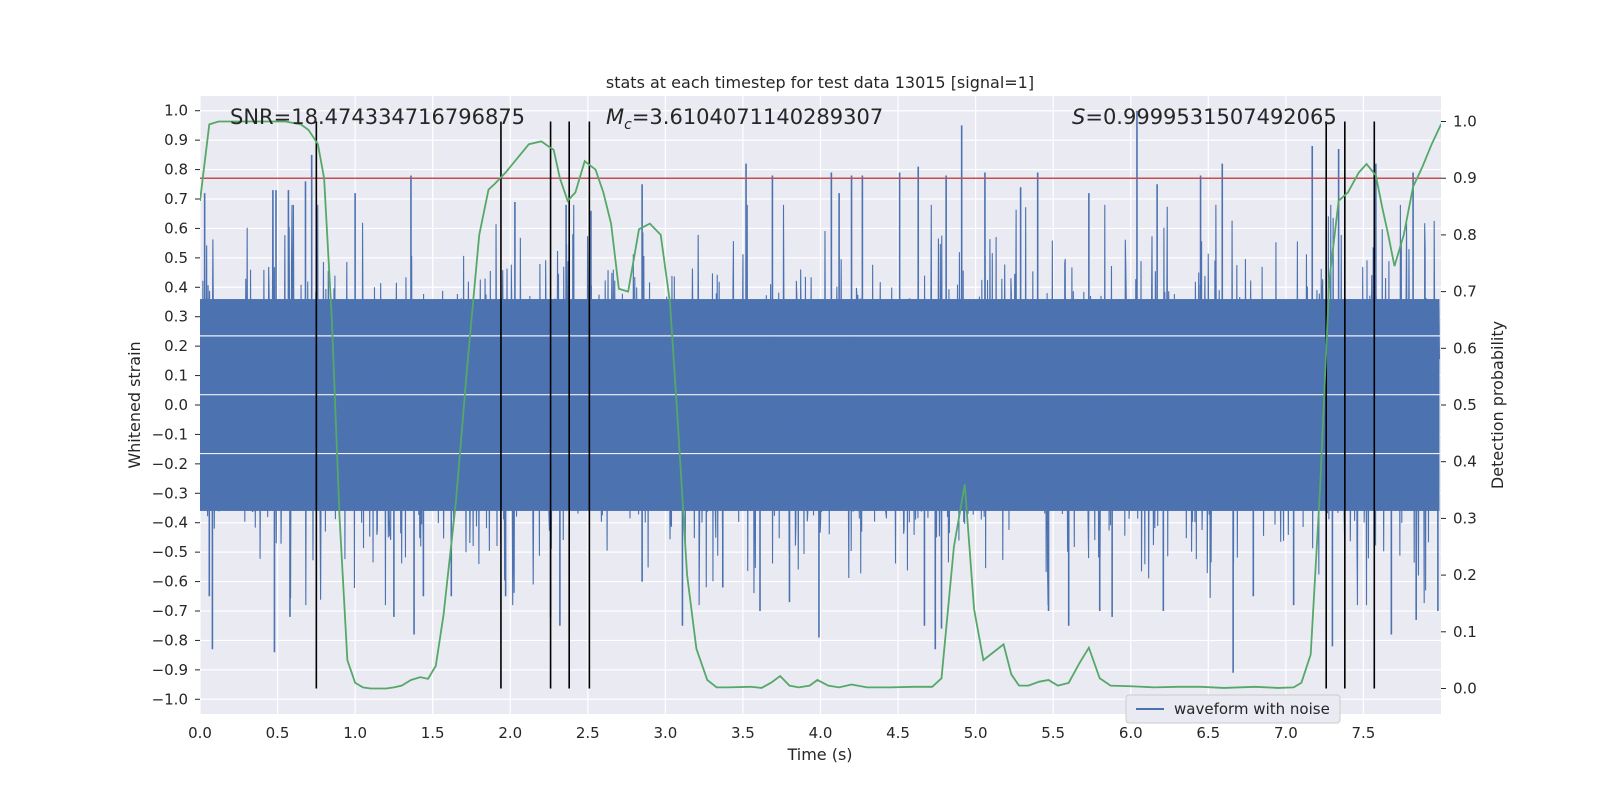  I want to click on chirp-mass-subscript: c, so click(628, 125).